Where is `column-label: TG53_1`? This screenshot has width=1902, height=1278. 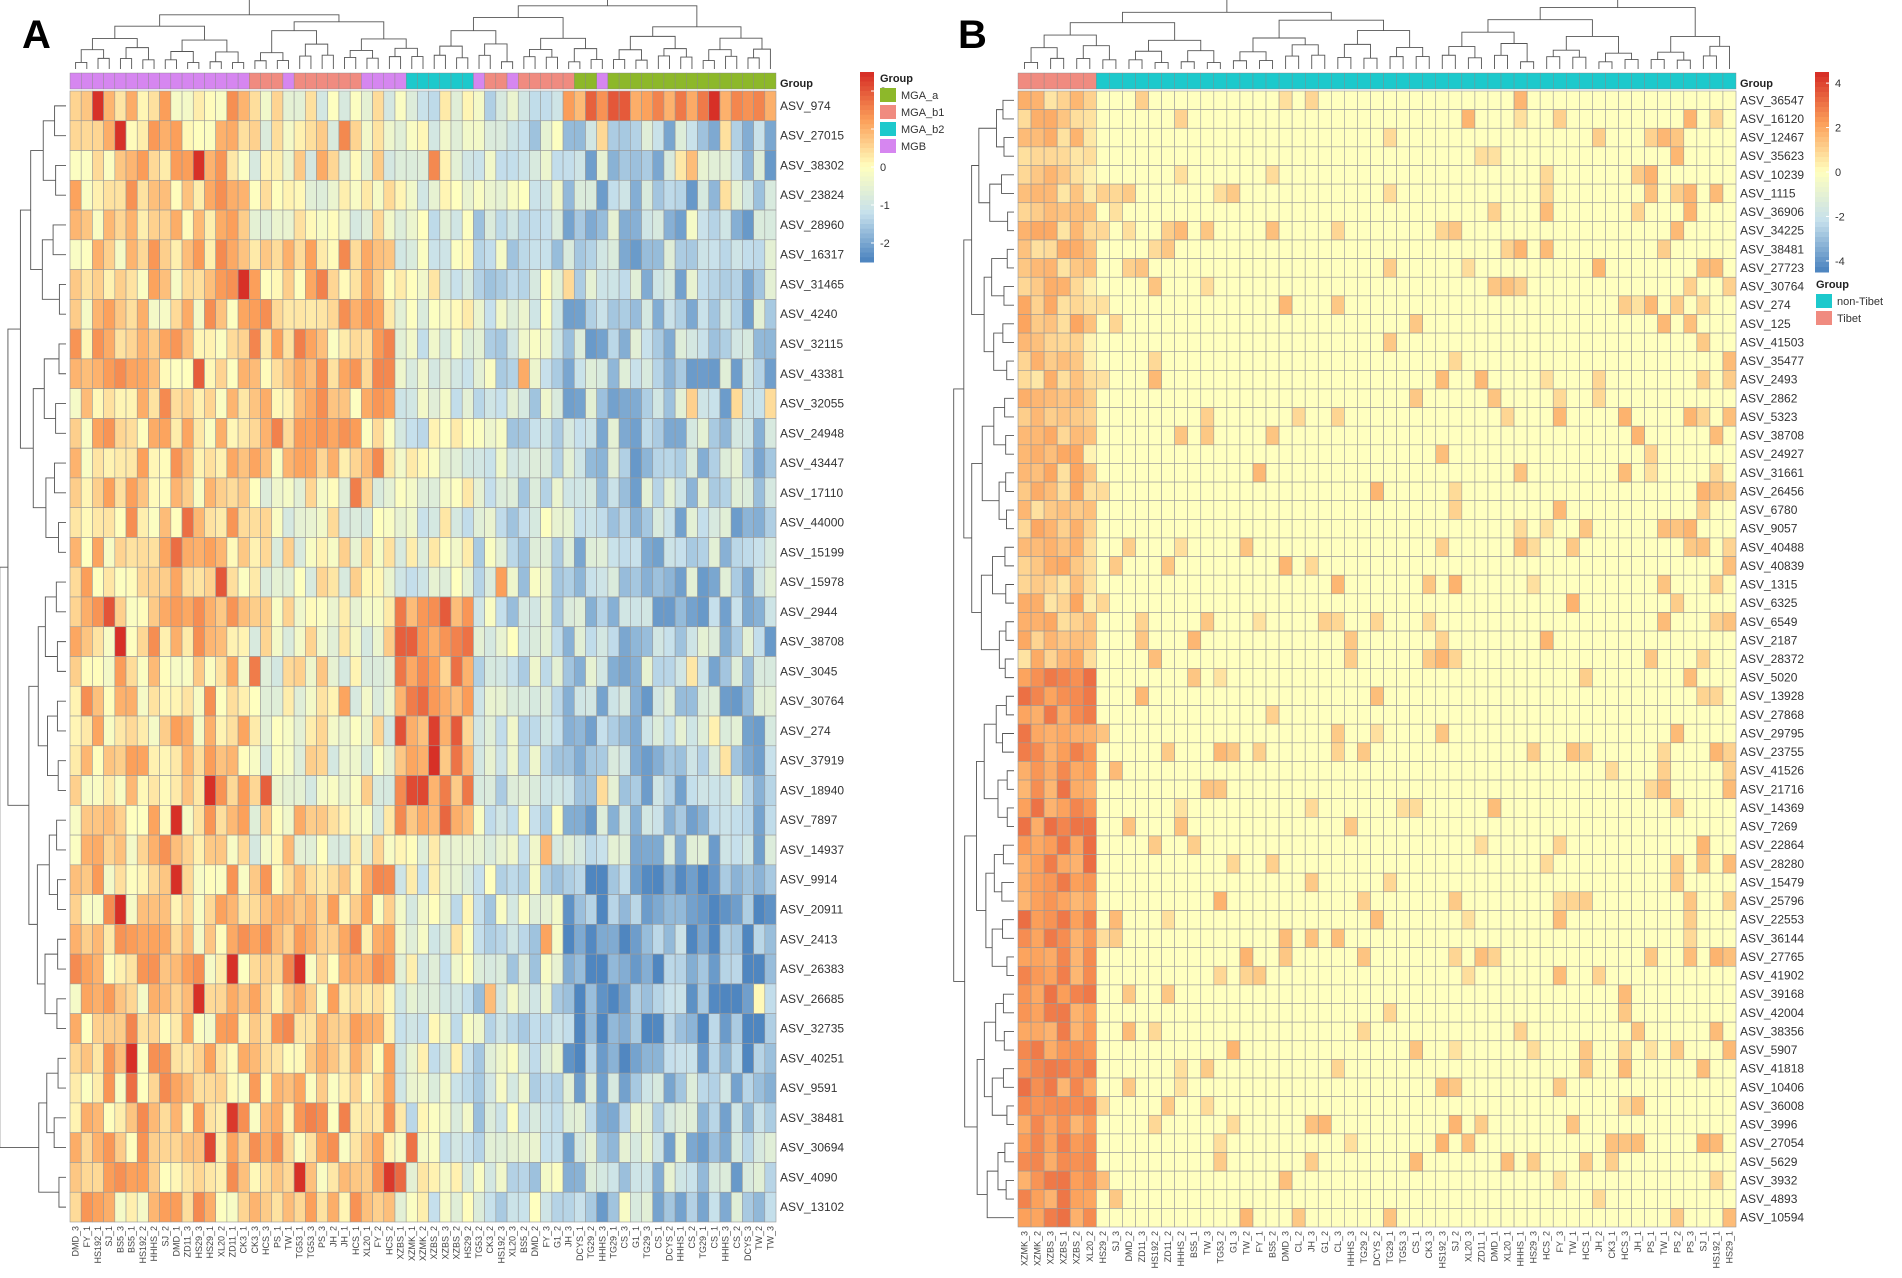
column-label: TG53_1 is located at coordinates (300, 1242).